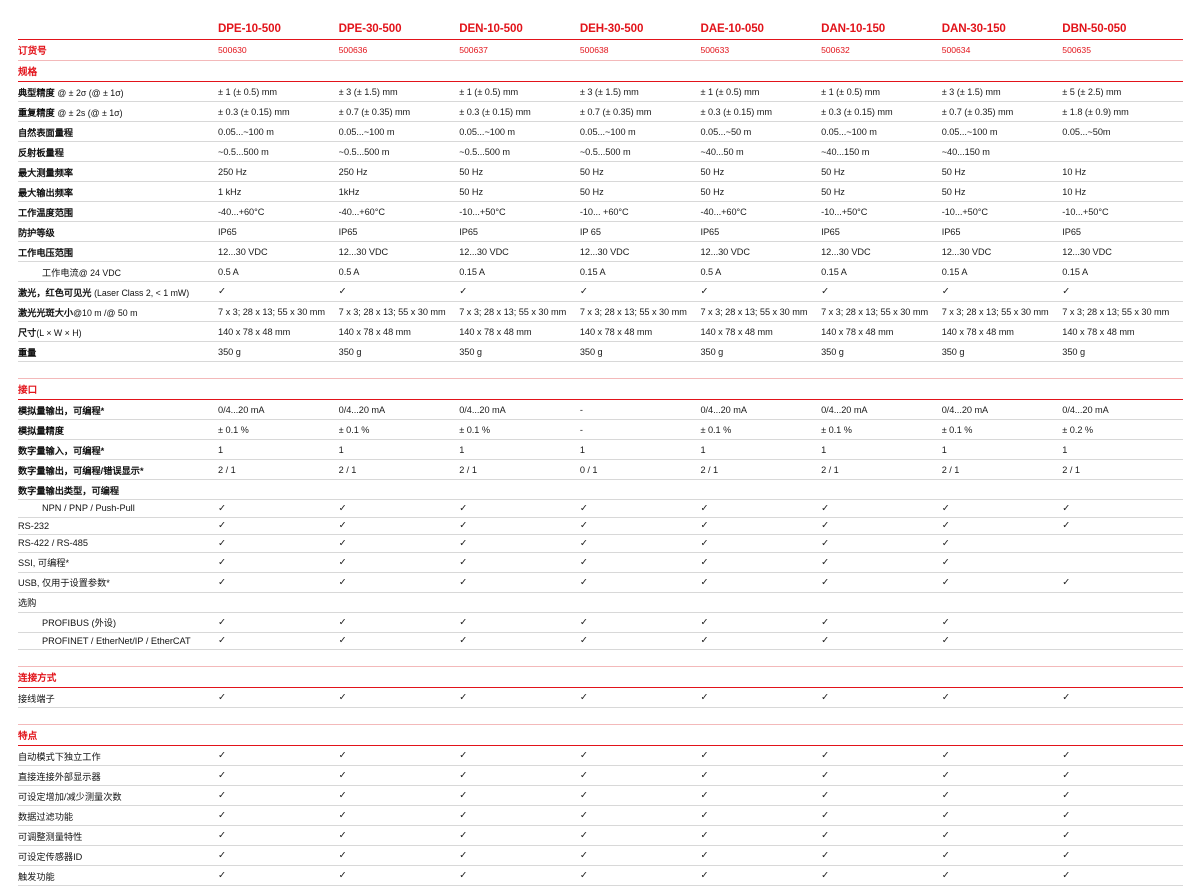 The height and width of the screenshot is (886, 1201). What do you see at coordinates (973, 28) in the screenshot?
I see `column-header-dan-30-150: DAN-30-150` at bounding box center [973, 28].